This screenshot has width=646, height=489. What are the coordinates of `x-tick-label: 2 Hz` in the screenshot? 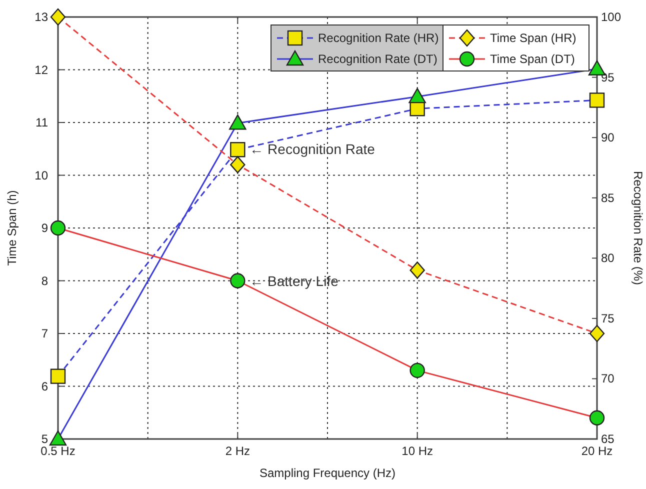 It's located at (237, 451).